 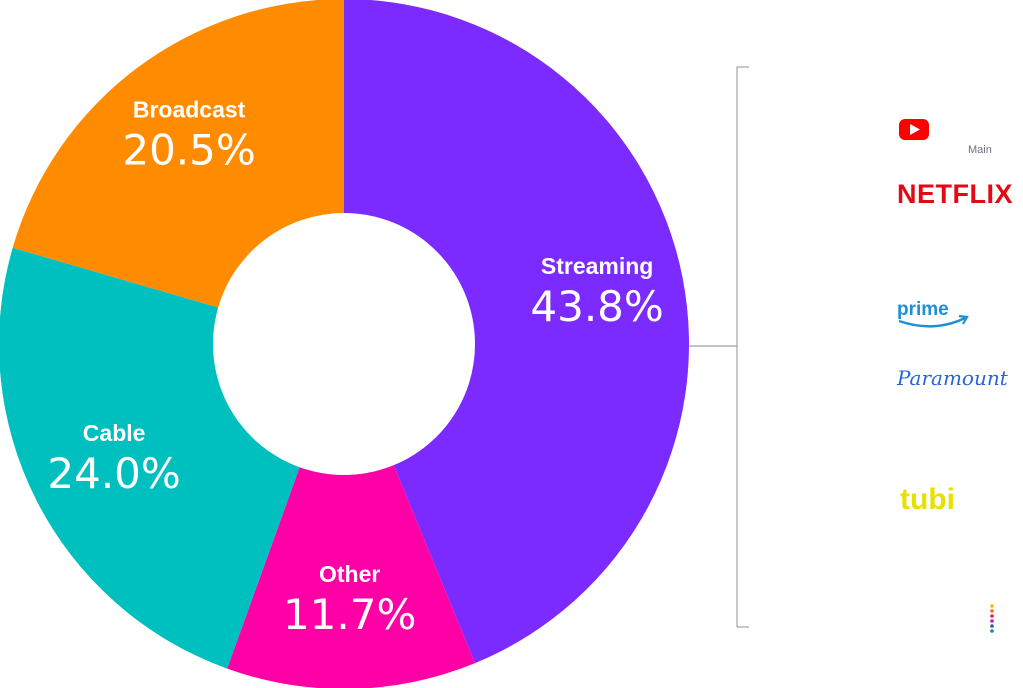 I want to click on prime-video-logo: prime, so click(x=933, y=313).